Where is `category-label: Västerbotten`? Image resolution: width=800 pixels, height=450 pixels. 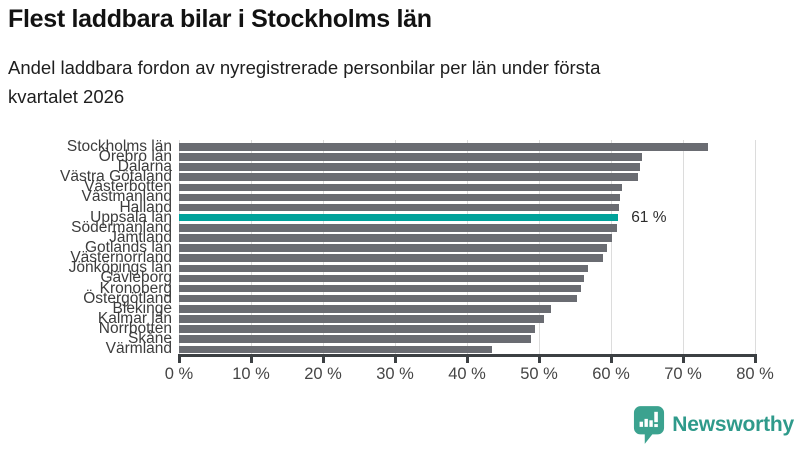 category-label: Västerbotten is located at coordinates (128, 187).